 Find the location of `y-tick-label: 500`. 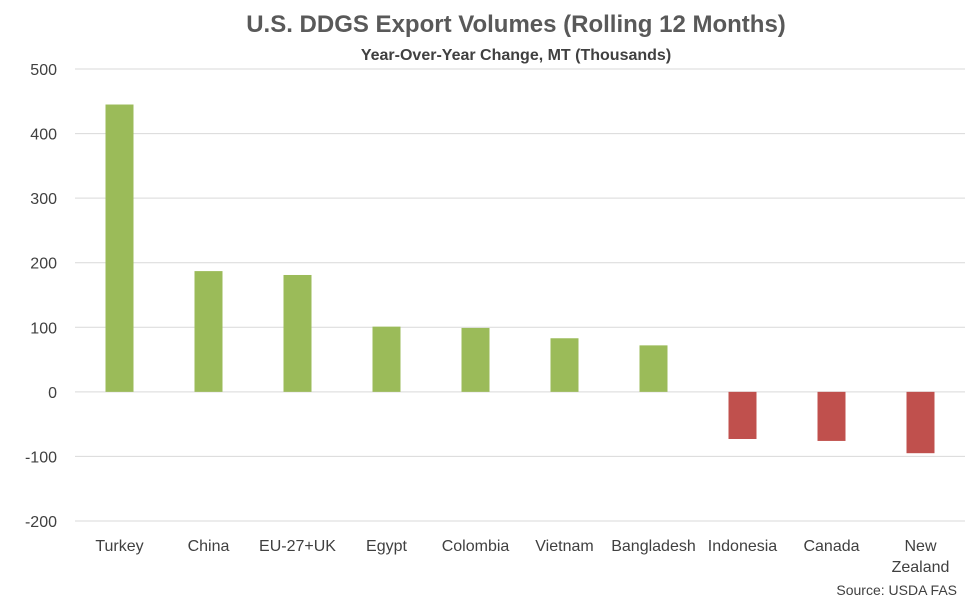

y-tick-label: 500 is located at coordinates (43, 70).